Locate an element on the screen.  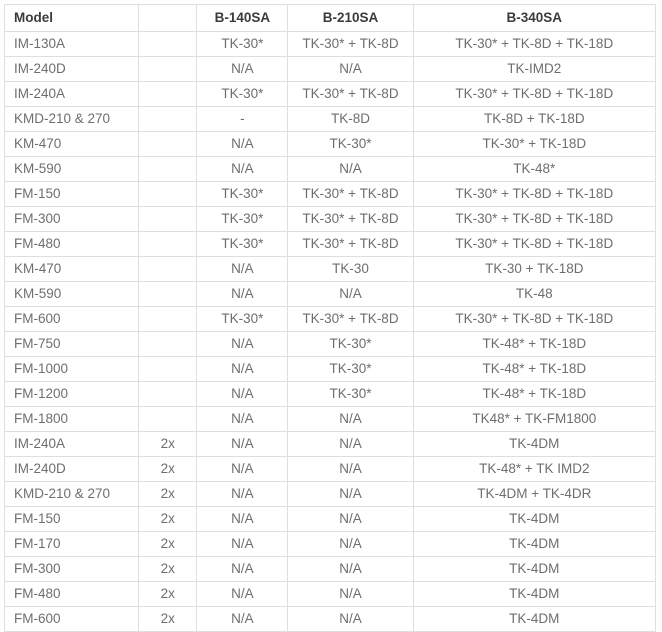
table-header-row: Model B-140SA B-210SA B-340SA is located at coordinates (330, 18).